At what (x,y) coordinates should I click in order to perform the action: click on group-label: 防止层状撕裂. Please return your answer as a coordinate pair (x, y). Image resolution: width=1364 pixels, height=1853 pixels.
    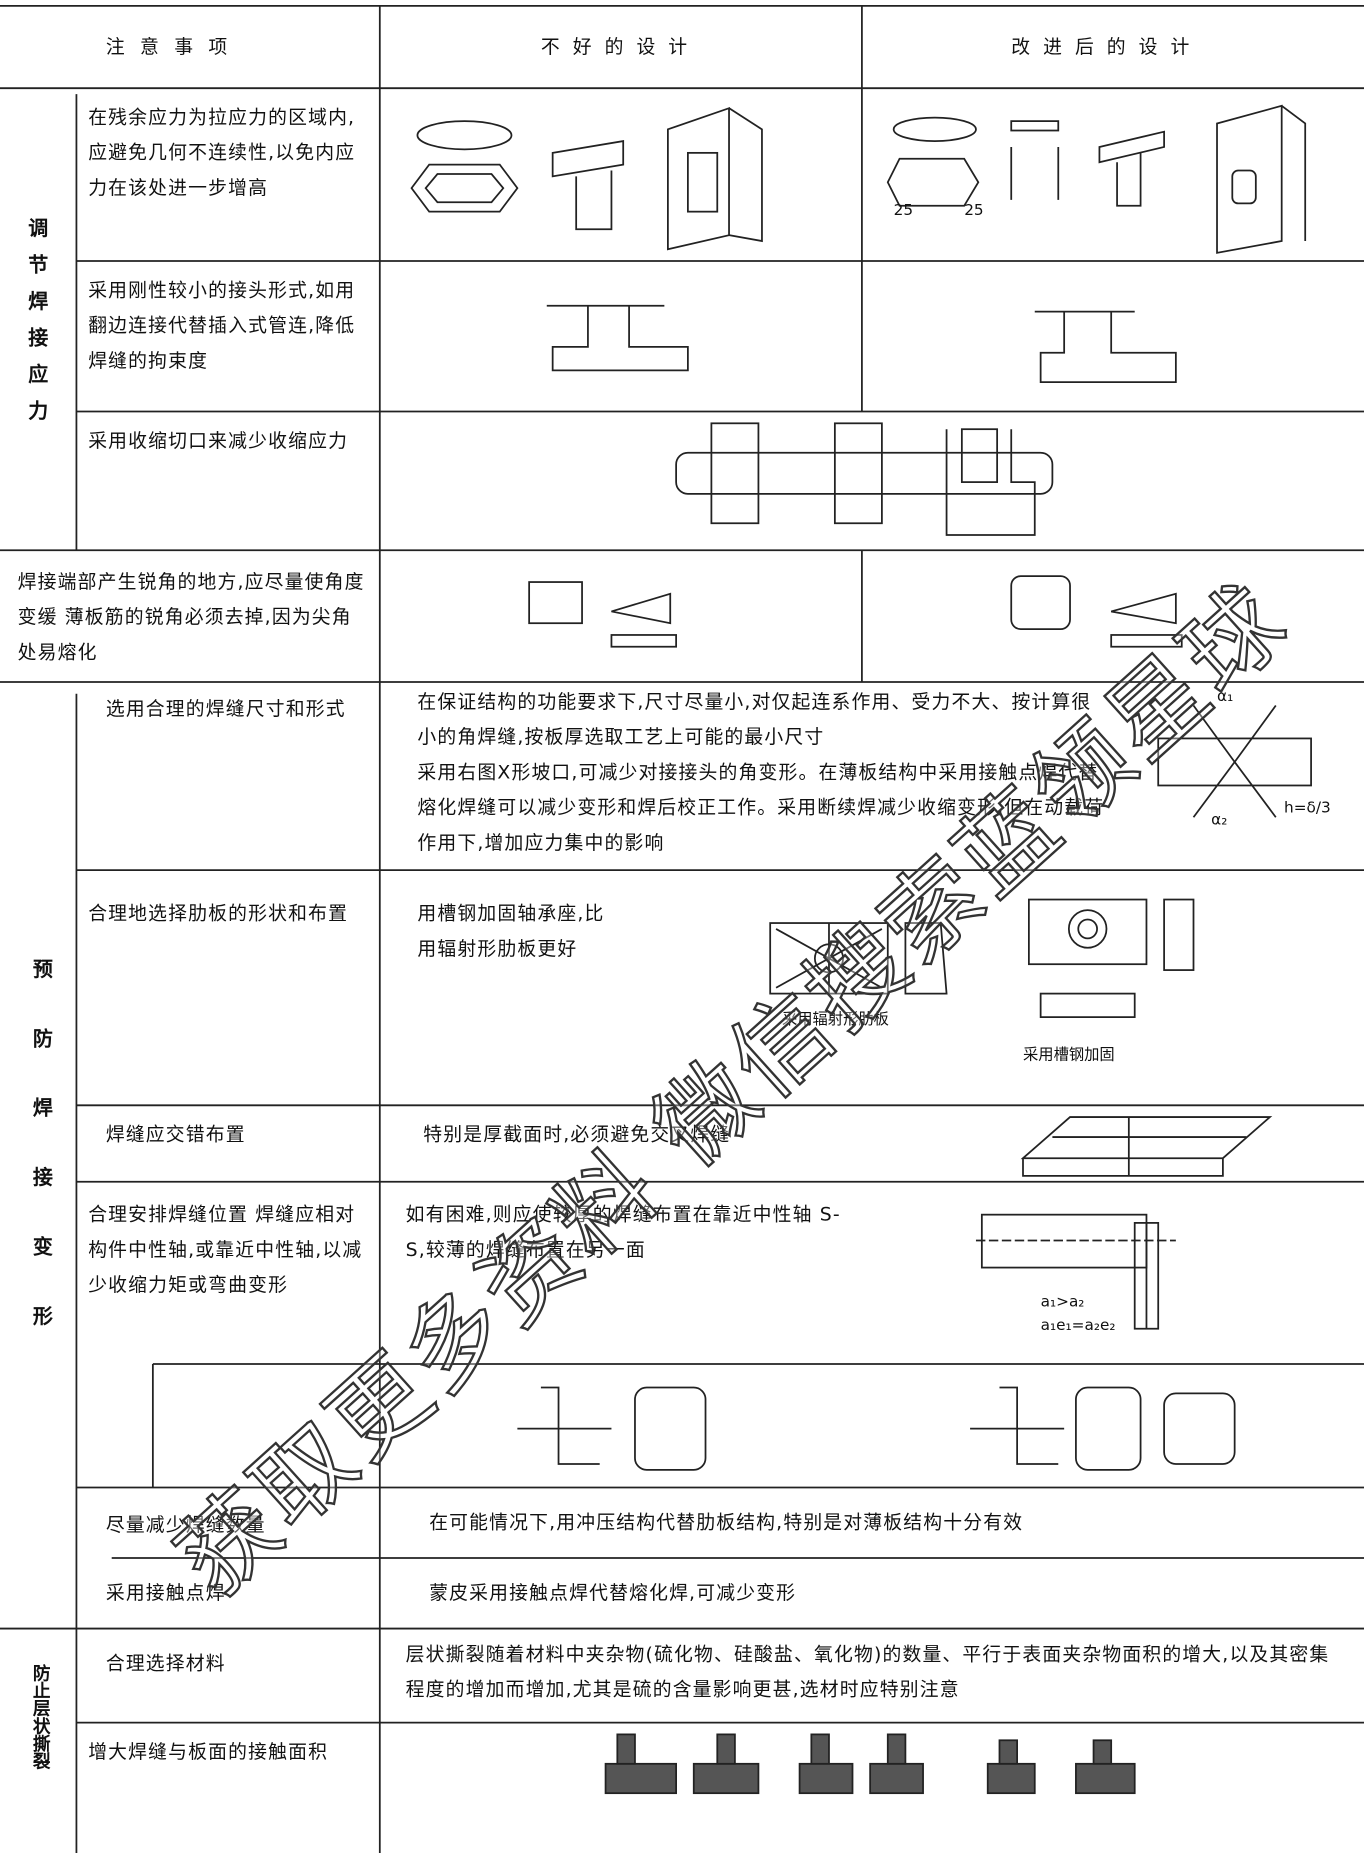
    Looking at the image, I should click on (41, 1716).